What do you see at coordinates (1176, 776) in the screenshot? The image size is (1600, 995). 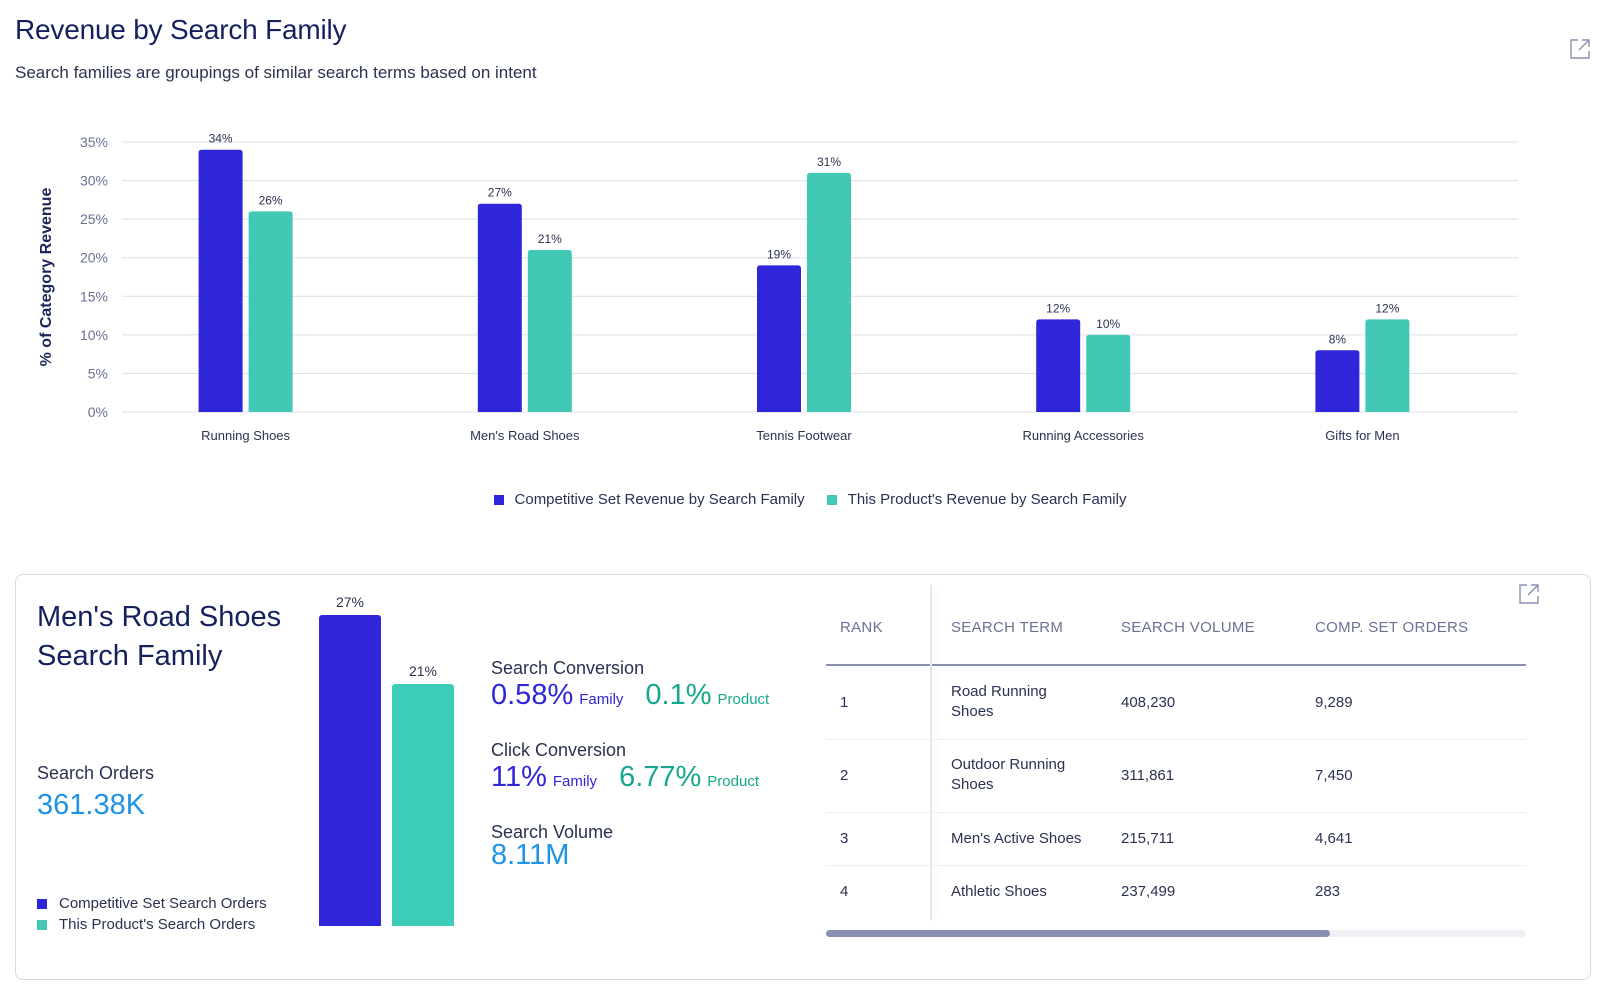 I see `table-row: 2 Outdoor Running Shoes 311,861 7,450` at bounding box center [1176, 776].